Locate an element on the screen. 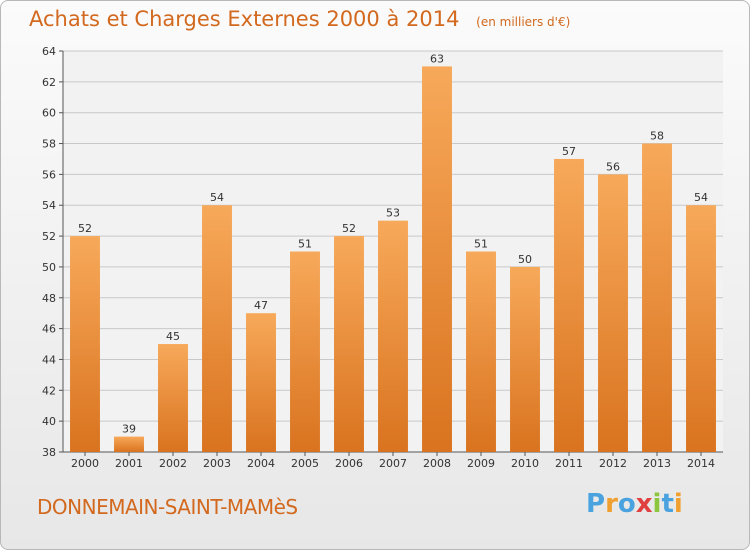 This screenshot has height=550, width=750. data-label-2006: 52 is located at coordinates (349, 228).